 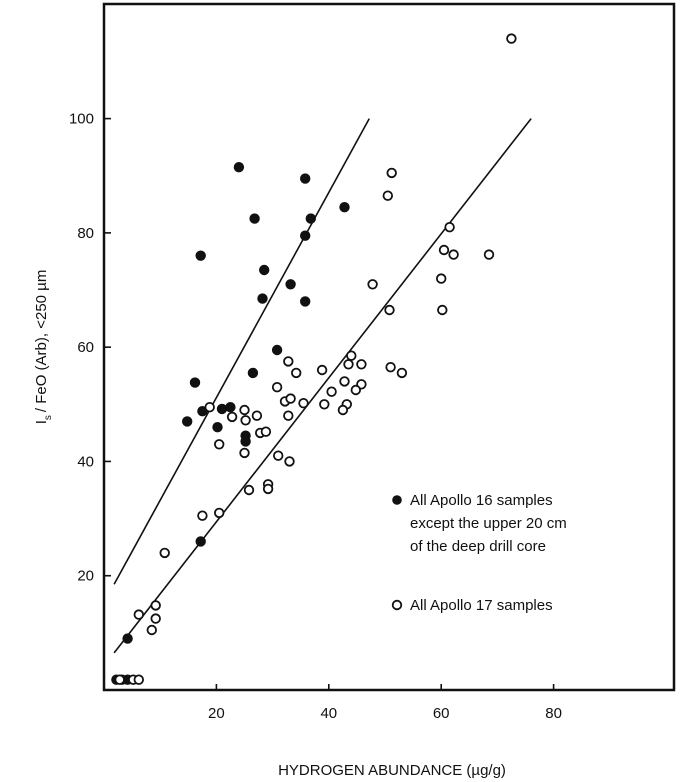 What do you see at coordinates (481, 605) in the screenshot?
I see `legend-label-apollo17: All Apollo 17 samples` at bounding box center [481, 605].